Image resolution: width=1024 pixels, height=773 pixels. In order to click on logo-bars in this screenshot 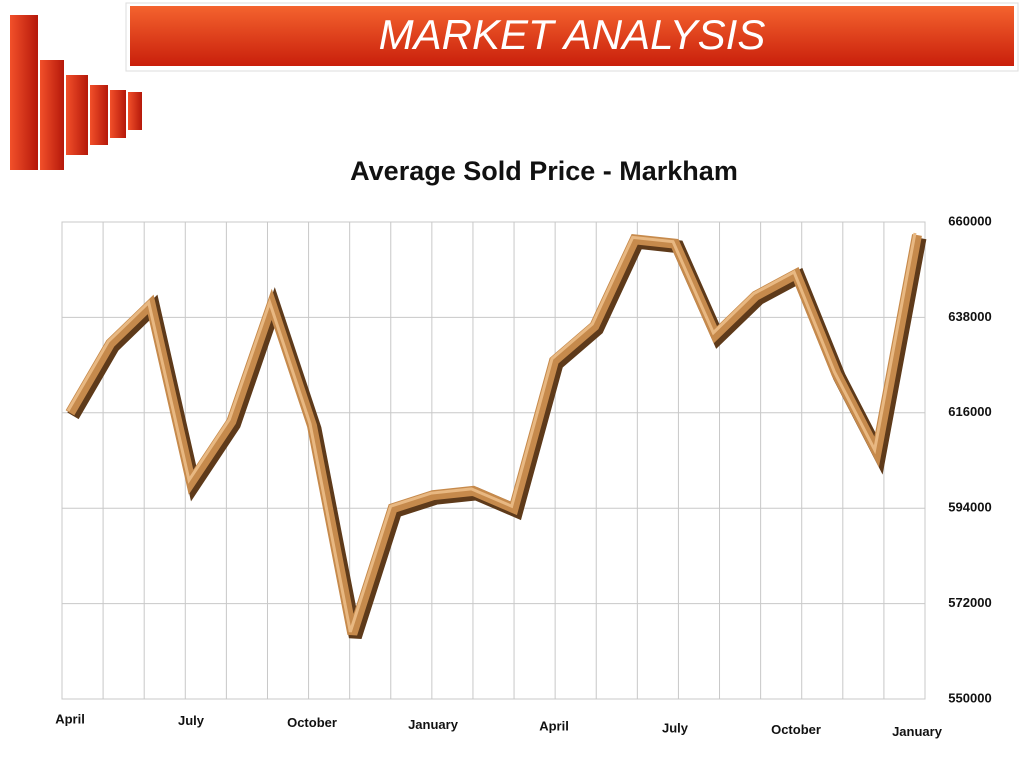, I will do `click(76, 92)`.